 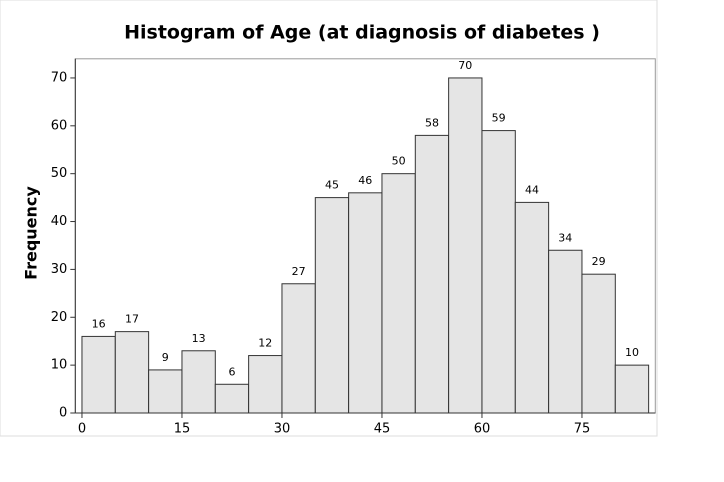 What do you see at coordinates (282, 429) in the screenshot?
I see `x-tick-label: 30` at bounding box center [282, 429].